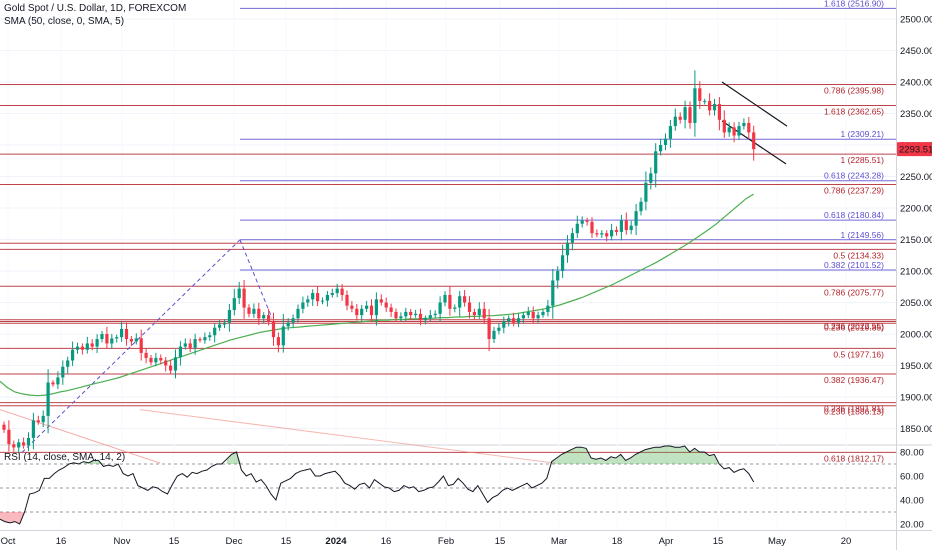 This screenshot has width=932, height=550. I want to click on time-tick-label: 15, so click(718, 541).